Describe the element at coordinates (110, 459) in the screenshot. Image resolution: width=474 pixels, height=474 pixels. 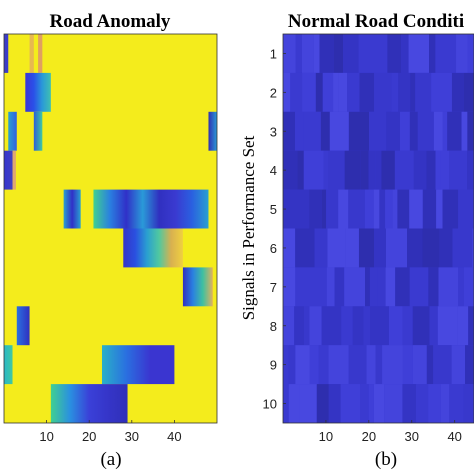
I see `panel-a-caption: (a)` at that location.